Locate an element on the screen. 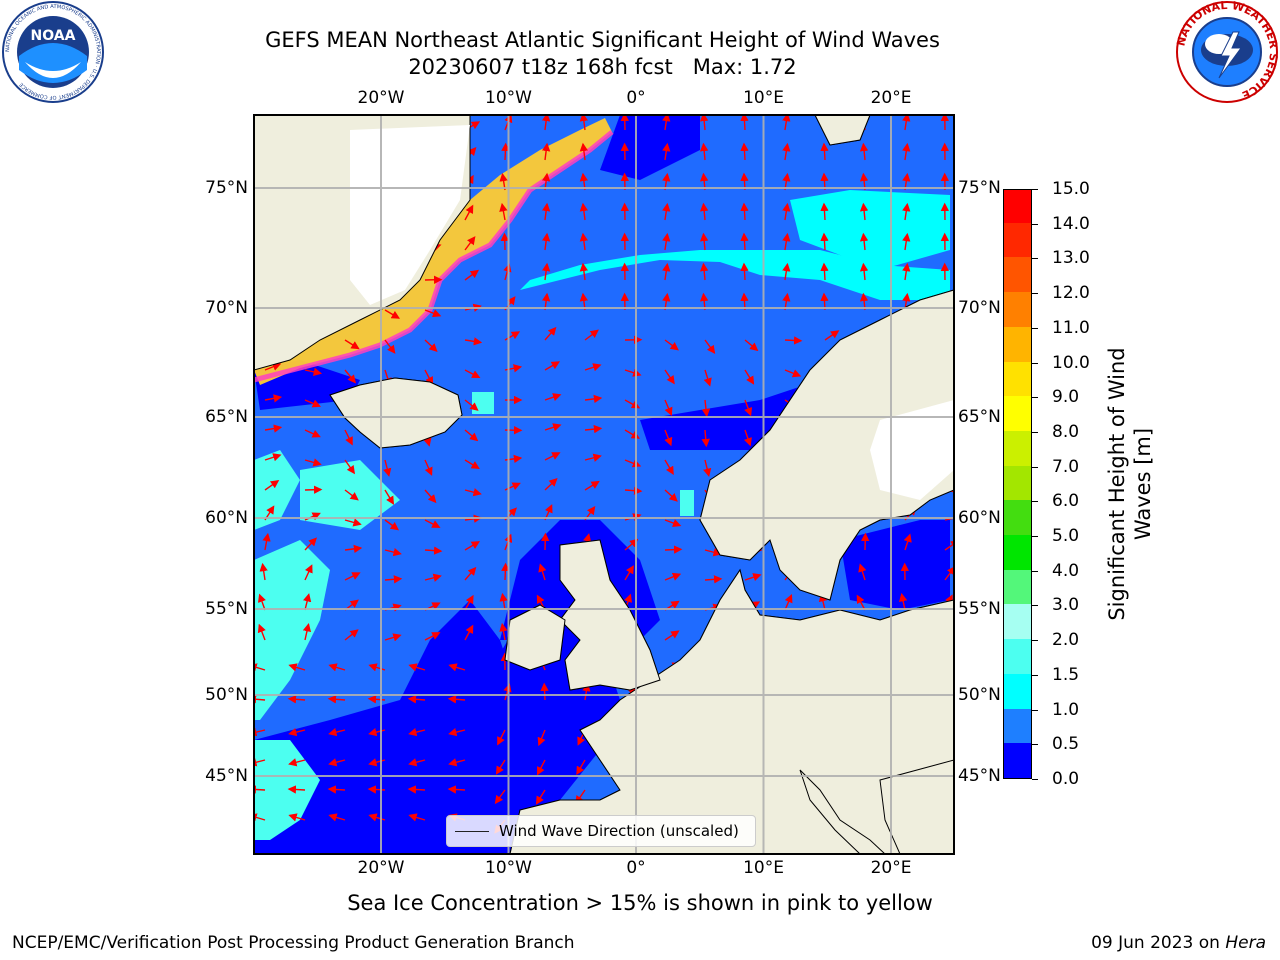  chart-subtitle: 20230607 t18z 168h fcst Max: 1.72 is located at coordinates (602, 67).